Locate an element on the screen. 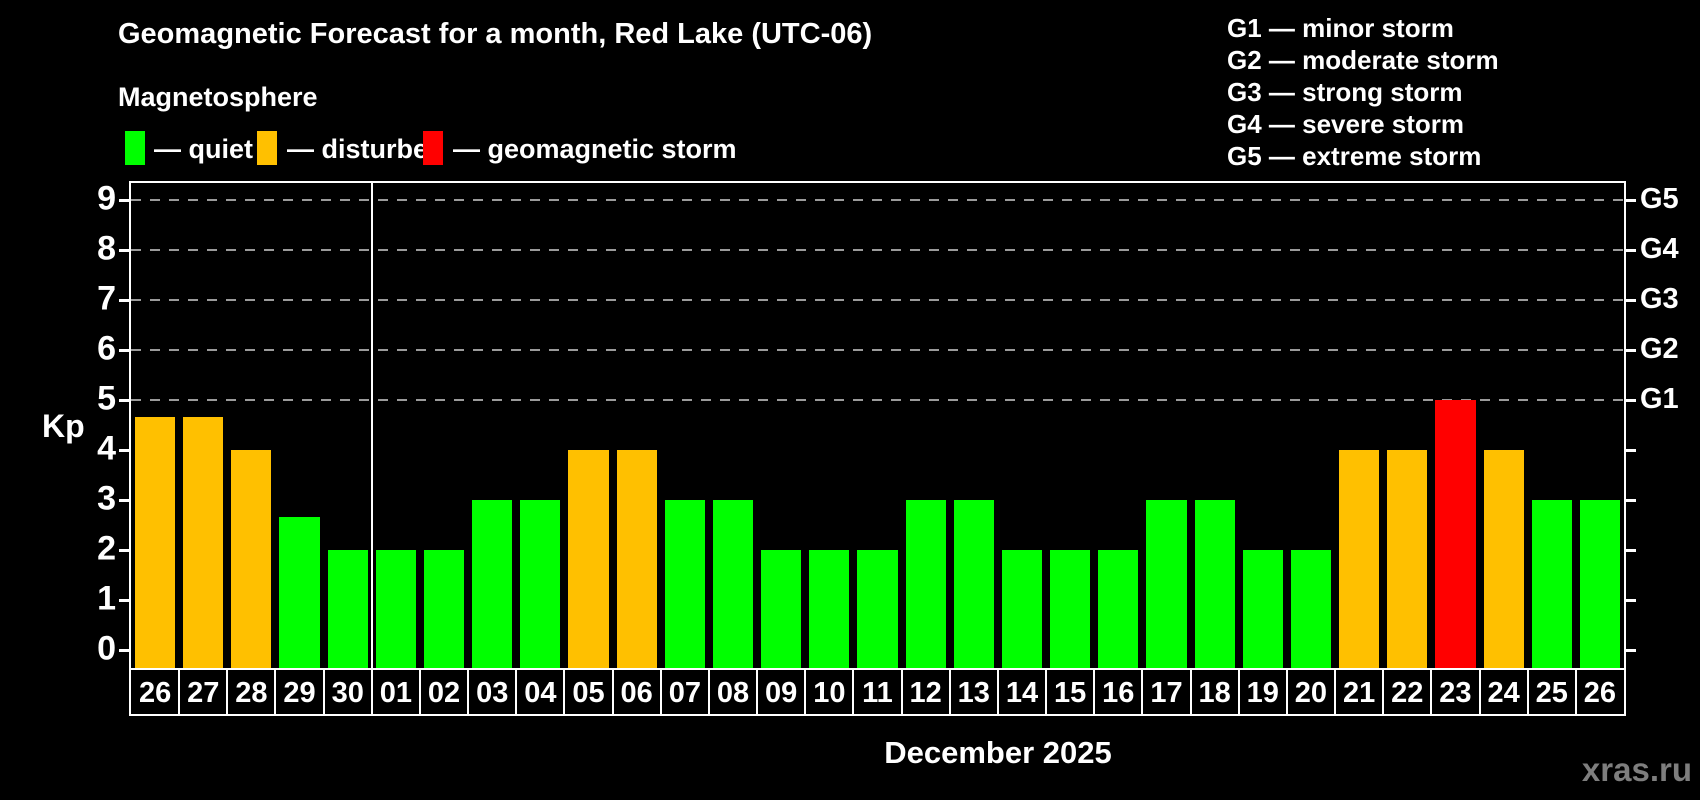 The width and height of the screenshot is (1700, 800). day-label-05-dec: 05 is located at coordinates (588, 693).